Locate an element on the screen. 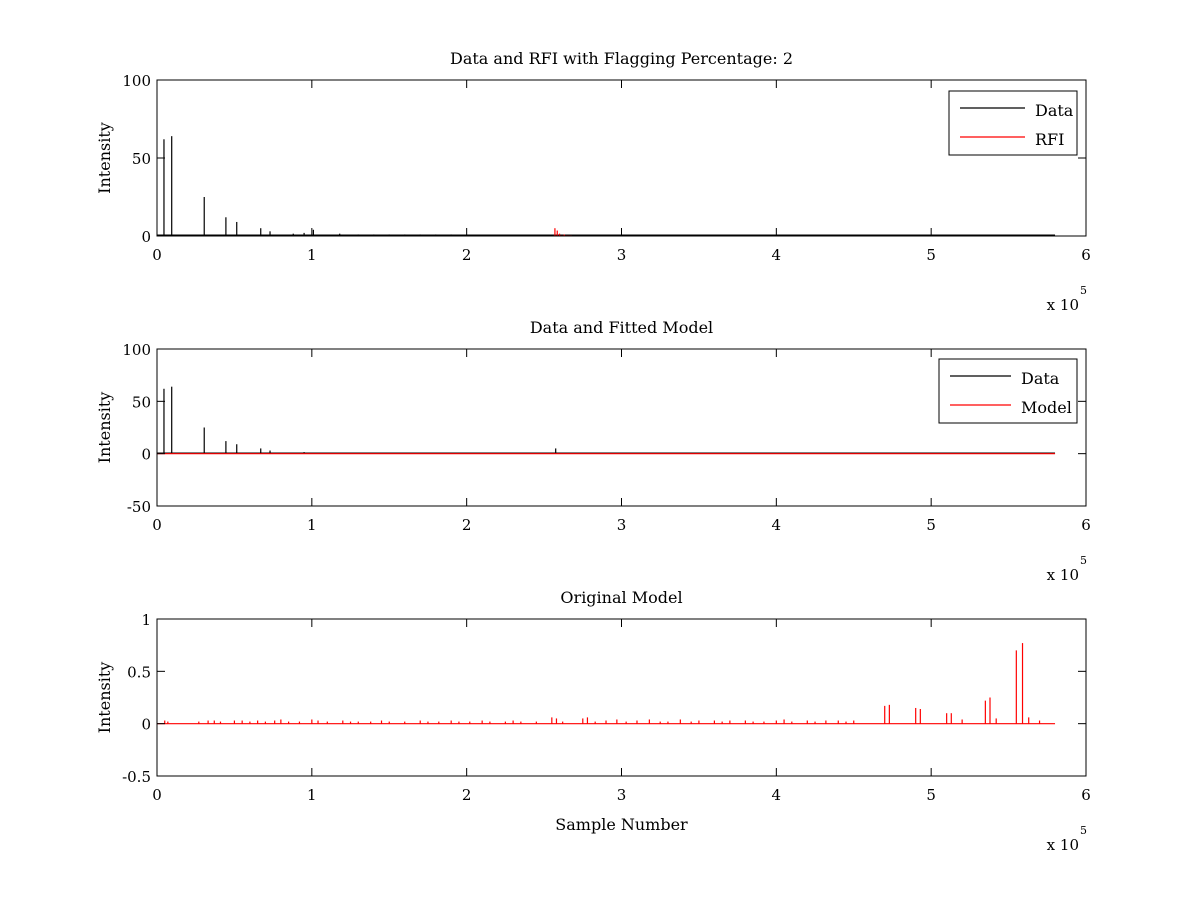 Image resolution: width=1200 pixels, height=900 pixels. y-tick-label: 0.5 is located at coordinates (139, 672).